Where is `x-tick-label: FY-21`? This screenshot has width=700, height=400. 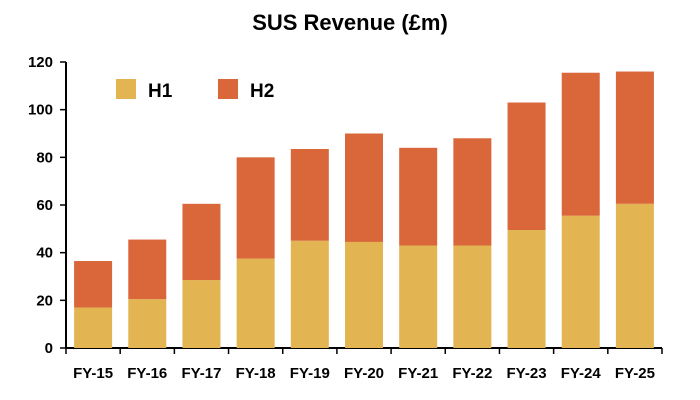
x-tick-label: FY-21 is located at coordinates (418, 373).